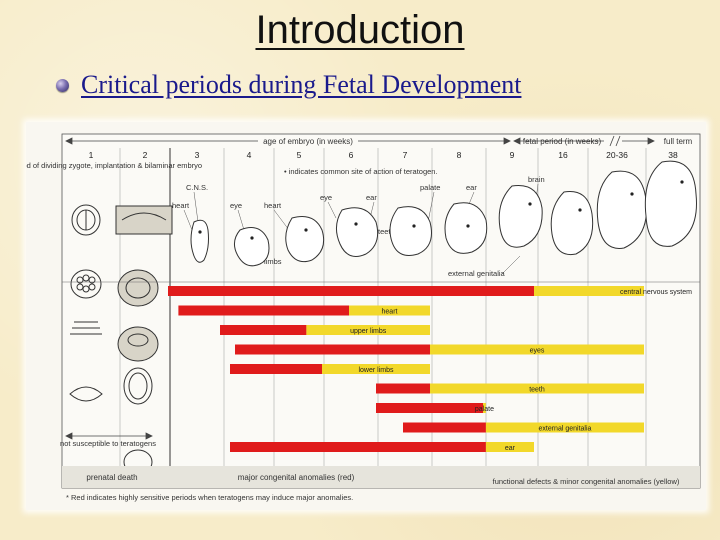 The height and width of the screenshot is (540, 720). I want to click on week-label-16: 16, so click(563, 155).